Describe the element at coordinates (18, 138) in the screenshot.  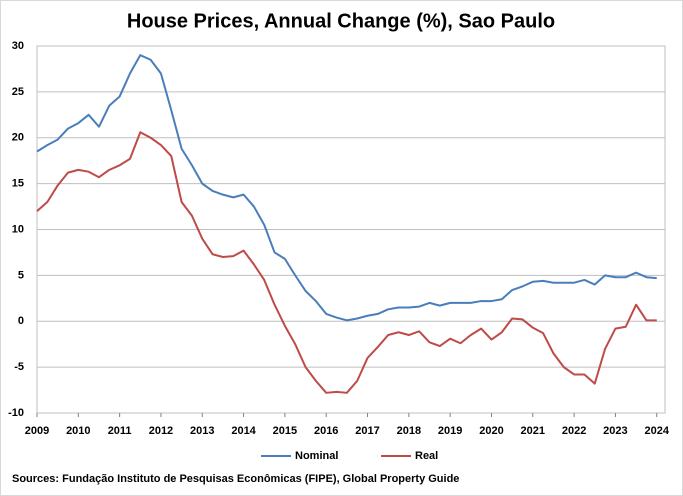
I see `y-tick-label: 20` at that location.